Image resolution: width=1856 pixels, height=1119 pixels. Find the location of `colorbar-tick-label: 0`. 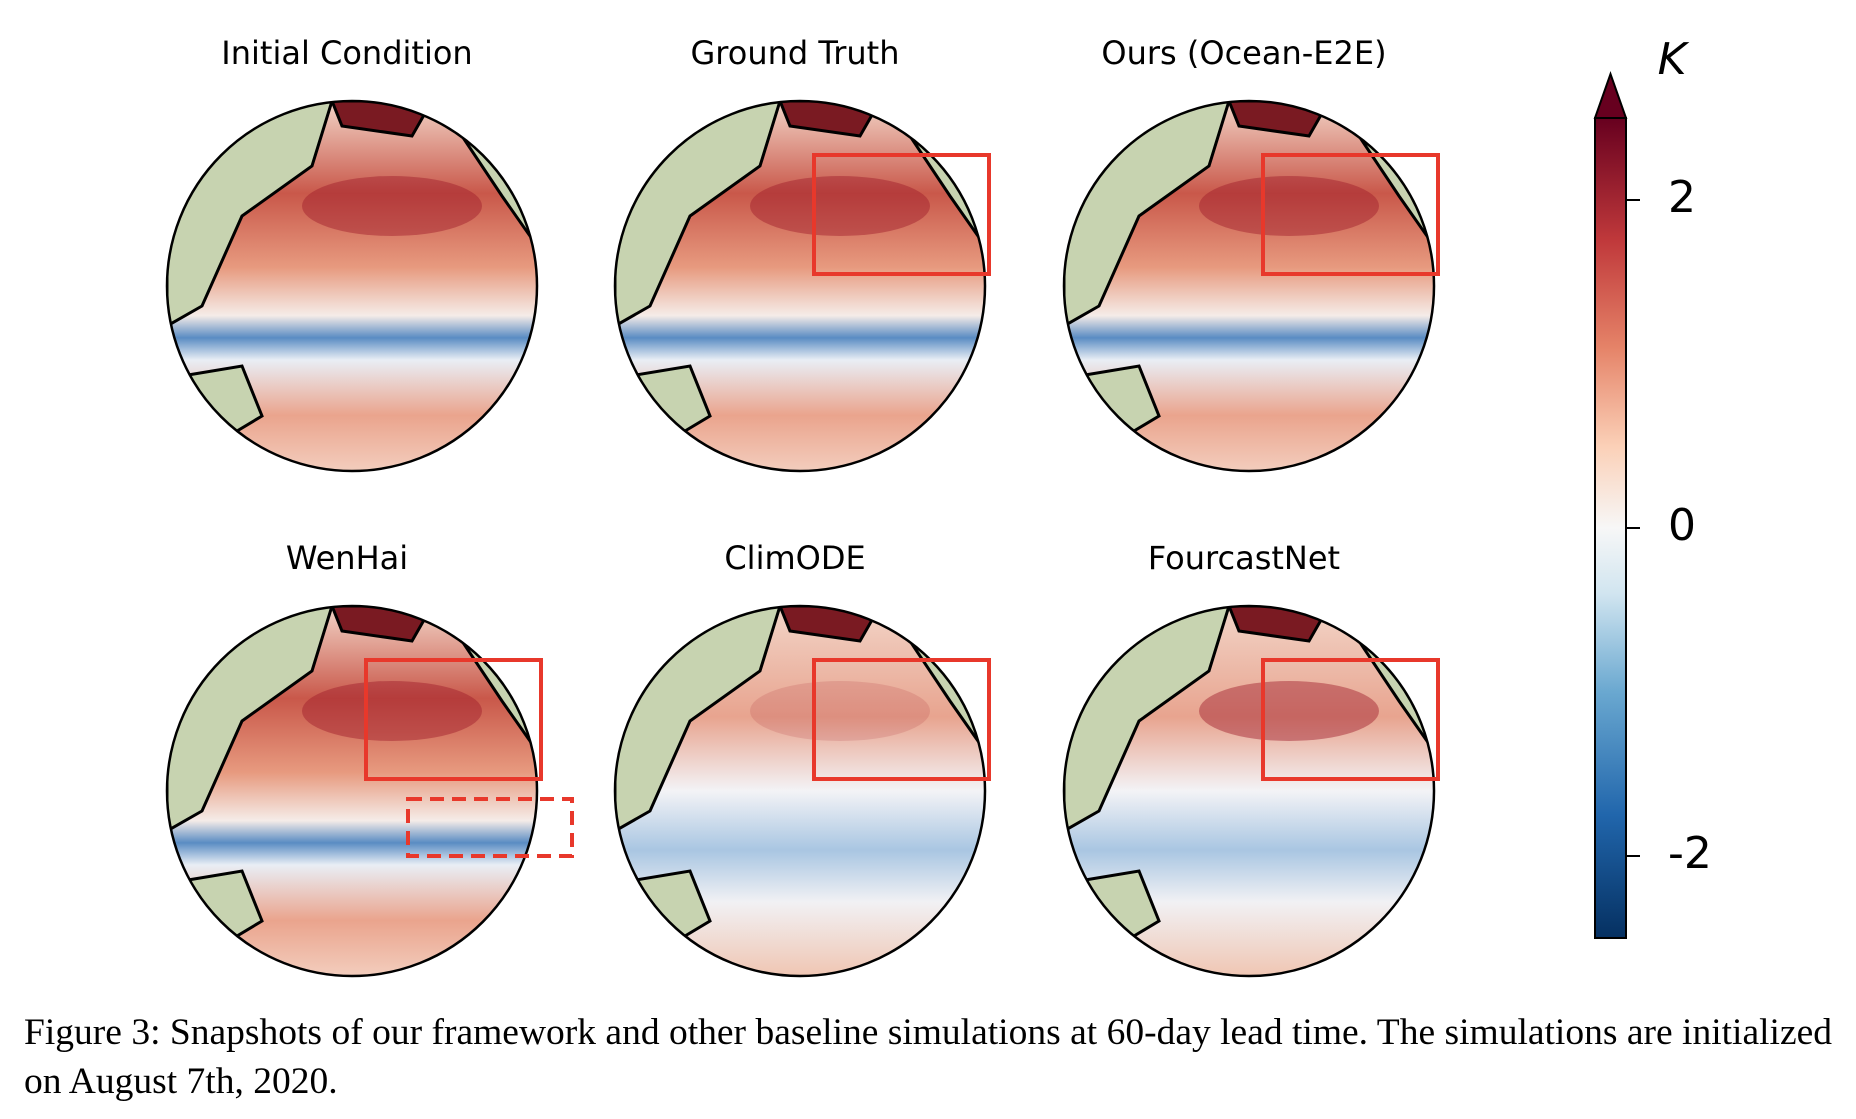

colorbar-tick-label: 0 is located at coordinates (1682, 525).